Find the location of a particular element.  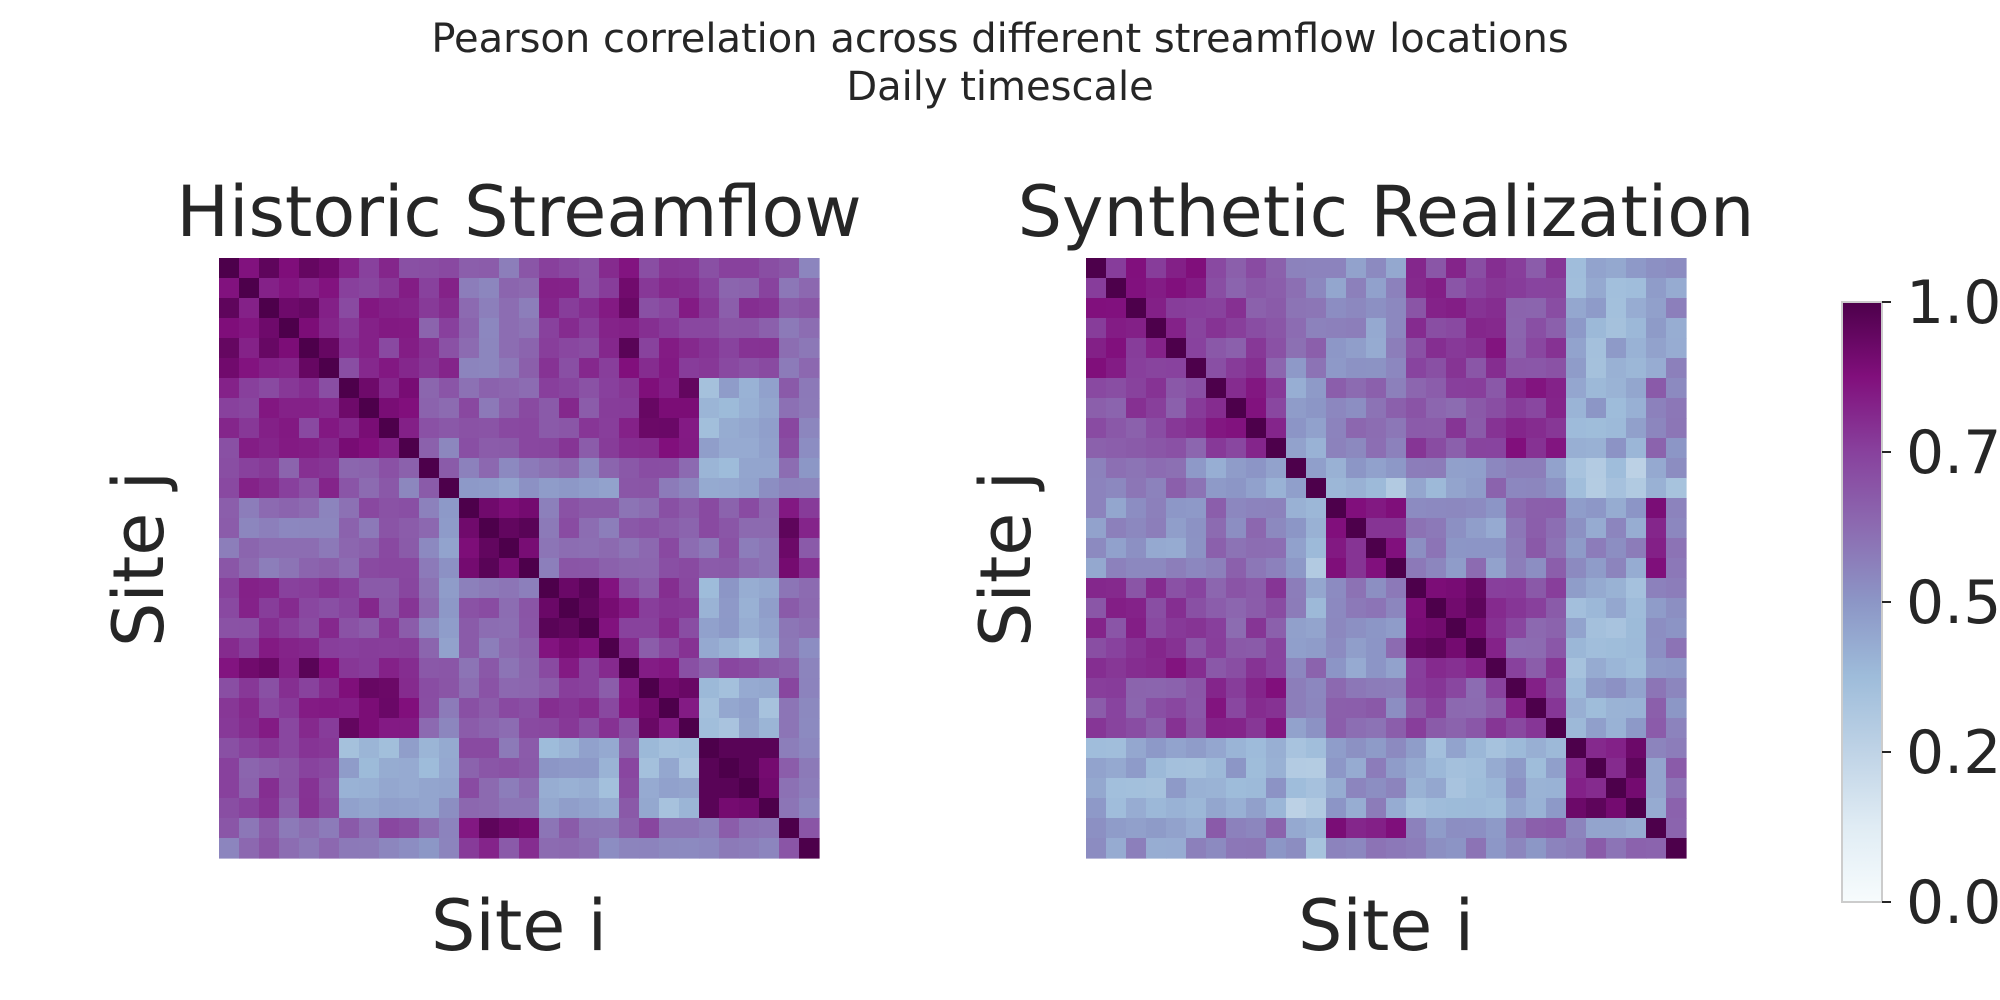

colorbar-tick-label: 0.7 is located at coordinates (1953, 453).